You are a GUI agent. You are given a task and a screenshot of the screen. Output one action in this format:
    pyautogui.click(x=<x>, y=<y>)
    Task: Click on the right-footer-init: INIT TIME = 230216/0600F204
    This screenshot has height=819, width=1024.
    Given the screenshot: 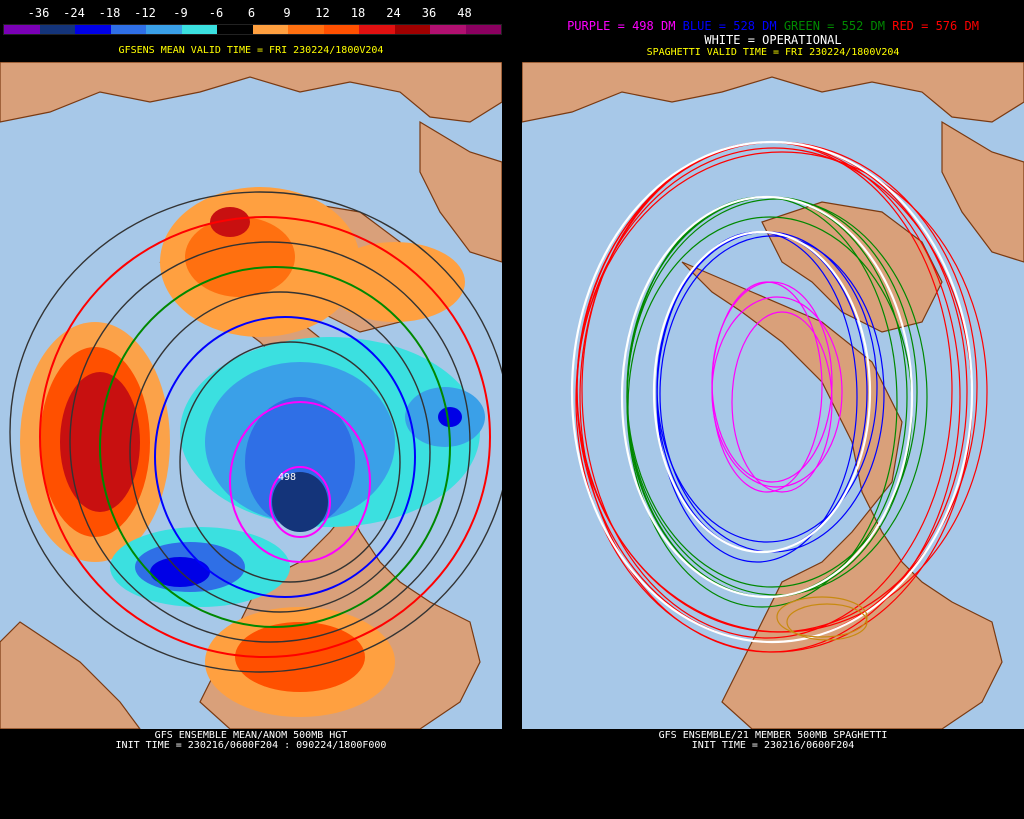 What is the action you would take?
    pyautogui.click(x=773, y=745)
    